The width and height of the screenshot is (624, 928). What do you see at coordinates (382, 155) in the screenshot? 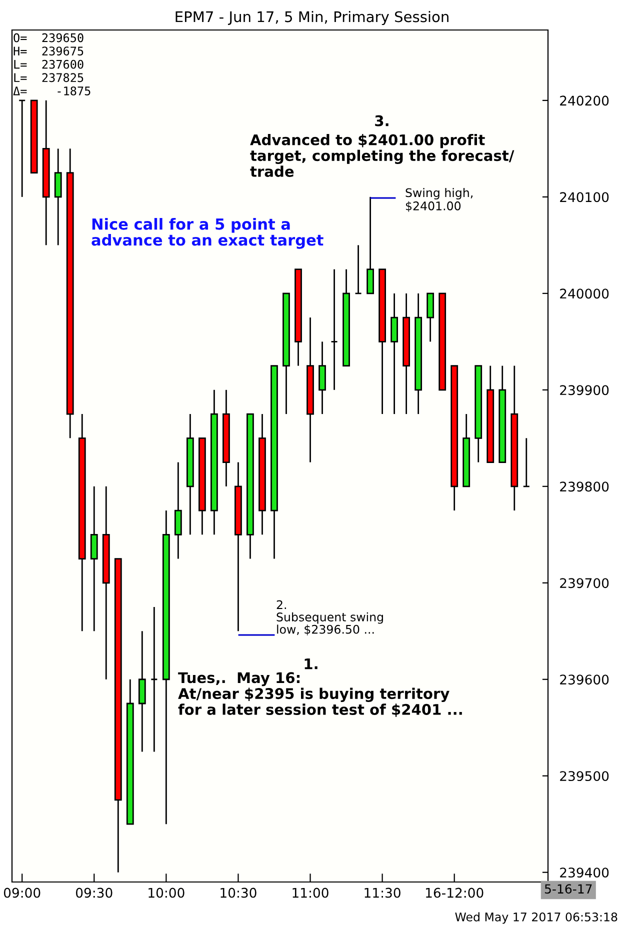
I see `annotation: Advanced to $2401.00 profit target, completing the forecast/ trade` at bounding box center [382, 155].